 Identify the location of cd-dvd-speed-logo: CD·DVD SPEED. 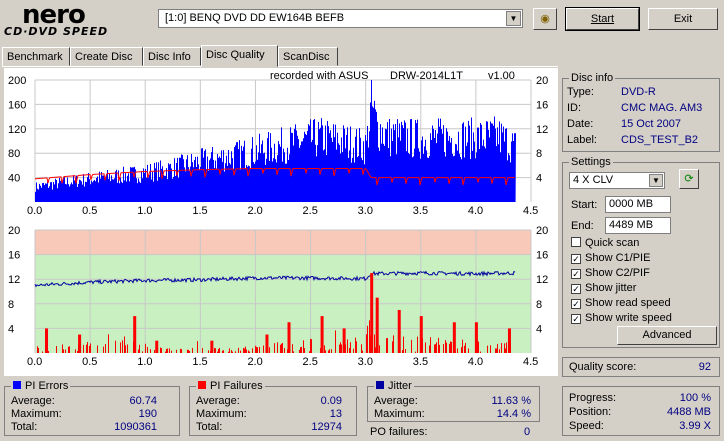
(56, 31).